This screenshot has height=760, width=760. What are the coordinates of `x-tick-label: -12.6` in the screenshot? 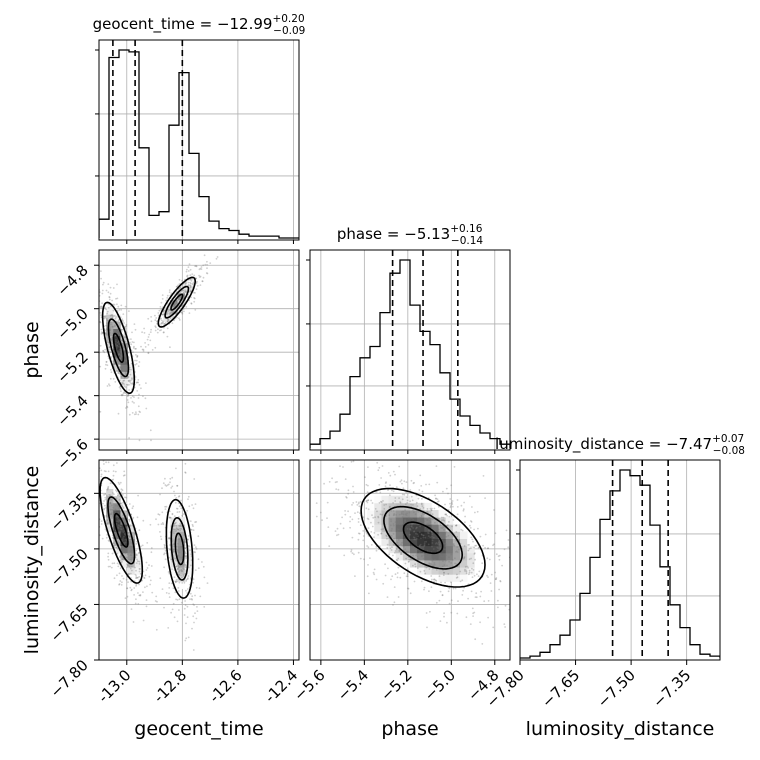 It's located at (226, 686).